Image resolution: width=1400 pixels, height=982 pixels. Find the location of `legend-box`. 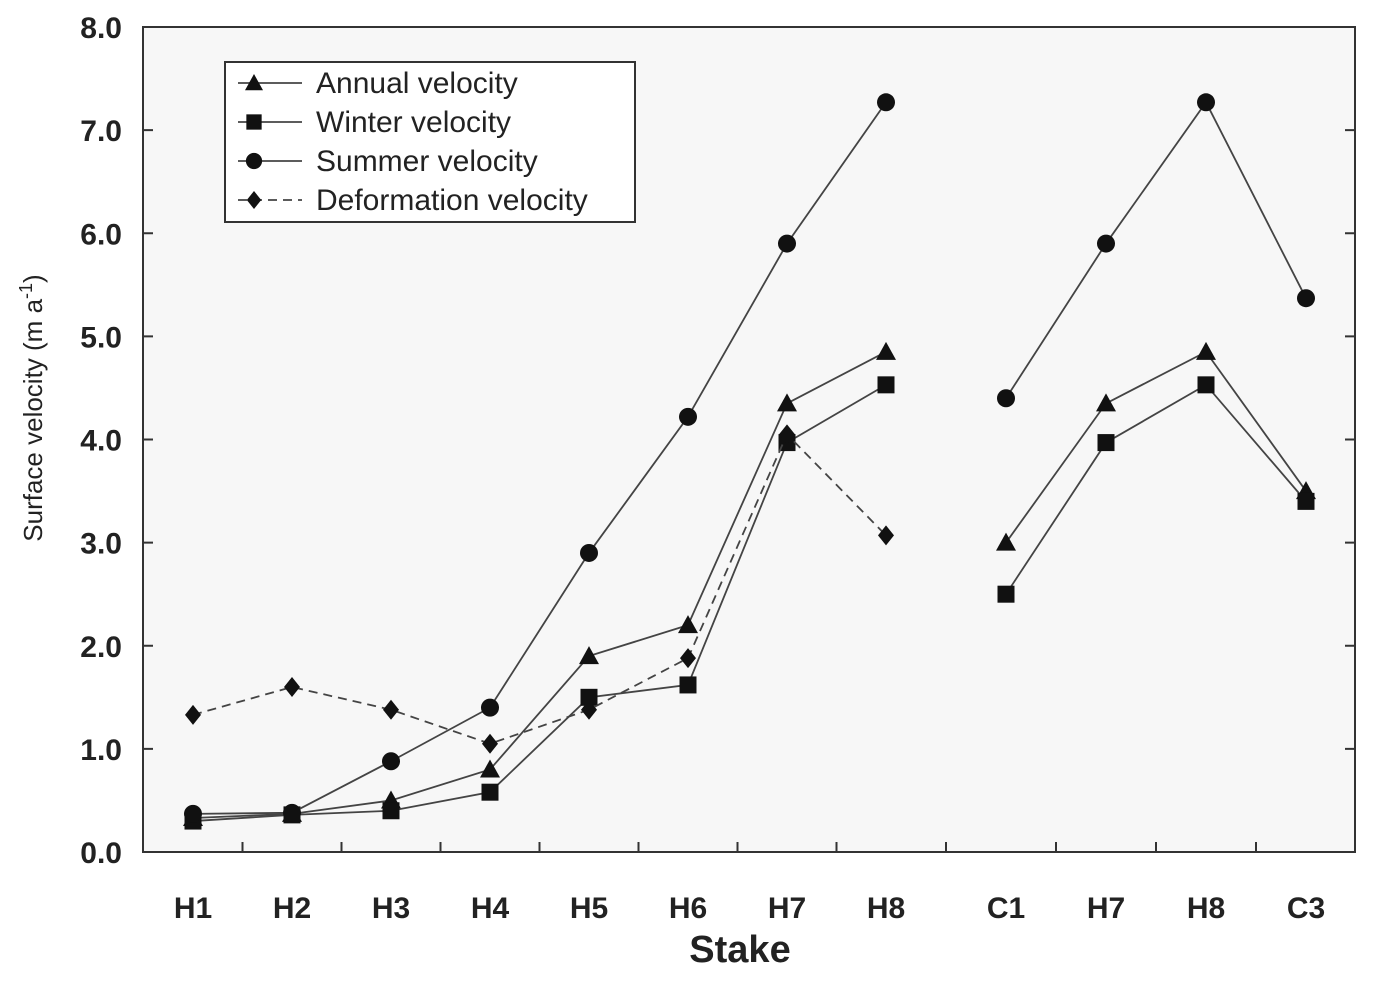

legend-box is located at coordinates (430, 142).